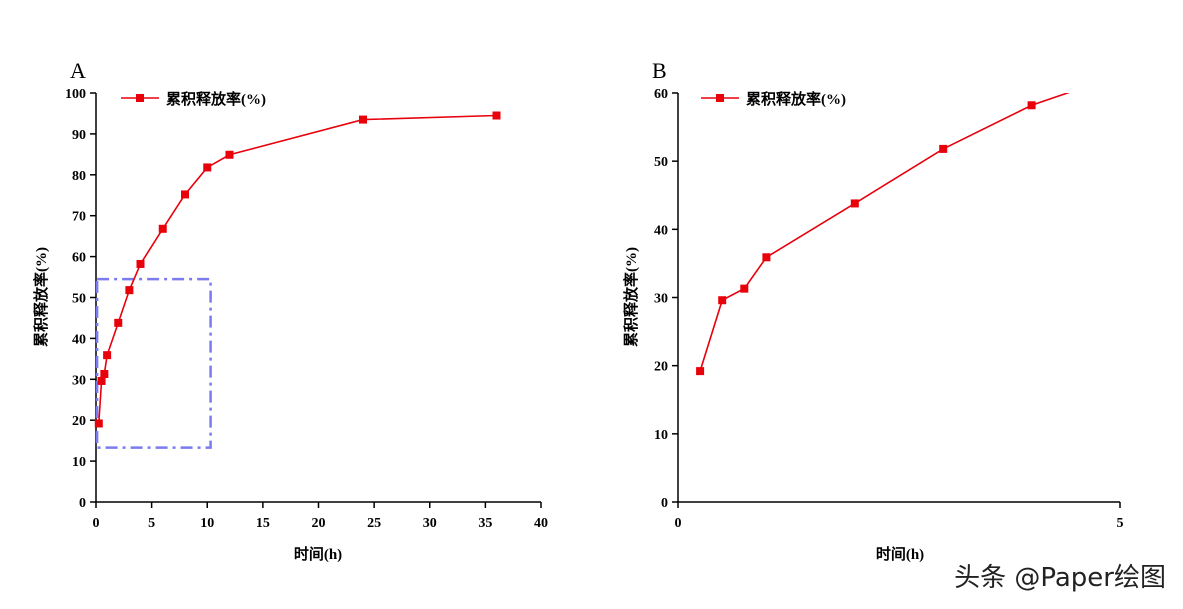 This screenshot has height=609, width=1183. What do you see at coordinates (659, 70) in the screenshot?
I see `panel-label: B` at bounding box center [659, 70].